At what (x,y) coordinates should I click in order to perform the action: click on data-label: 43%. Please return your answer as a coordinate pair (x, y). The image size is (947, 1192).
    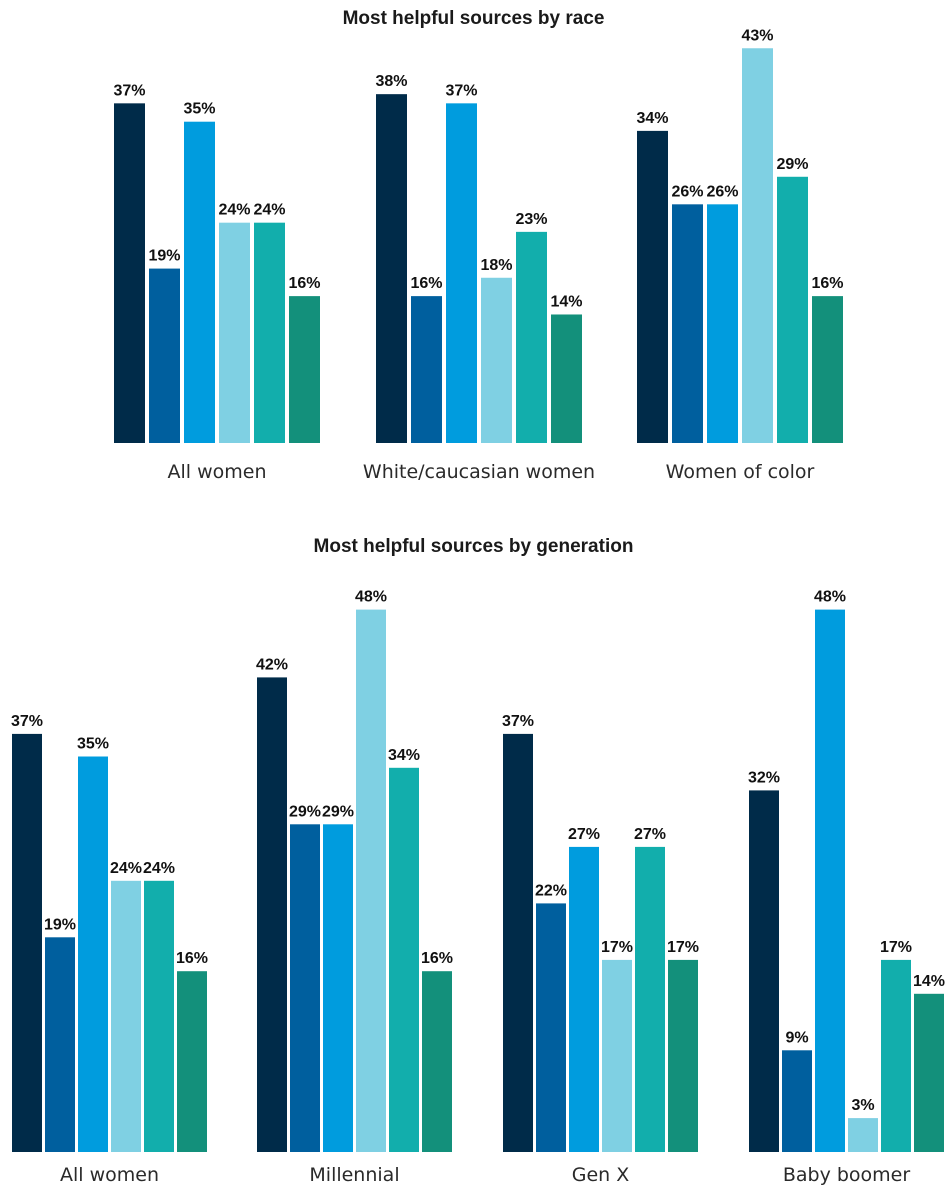
    Looking at the image, I should click on (757, 35).